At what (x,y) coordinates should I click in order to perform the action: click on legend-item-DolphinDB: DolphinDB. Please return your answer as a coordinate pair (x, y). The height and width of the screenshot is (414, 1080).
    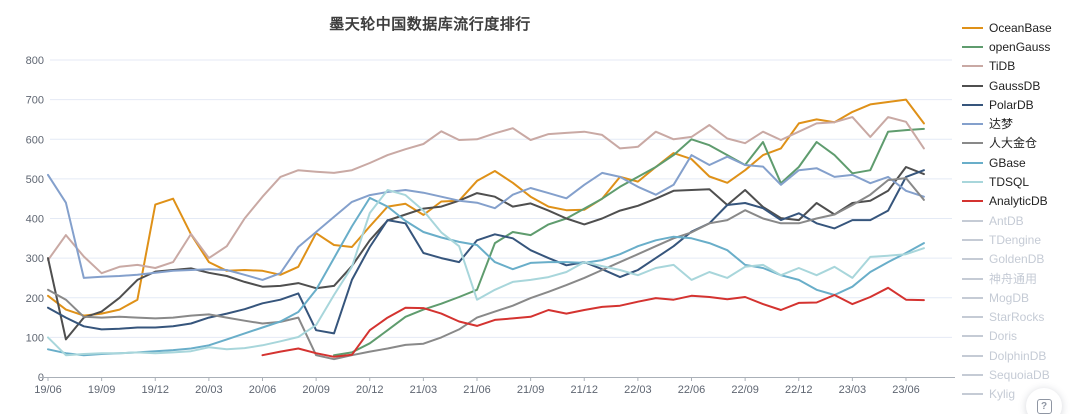
    Looking at the image, I should click on (1021, 355).